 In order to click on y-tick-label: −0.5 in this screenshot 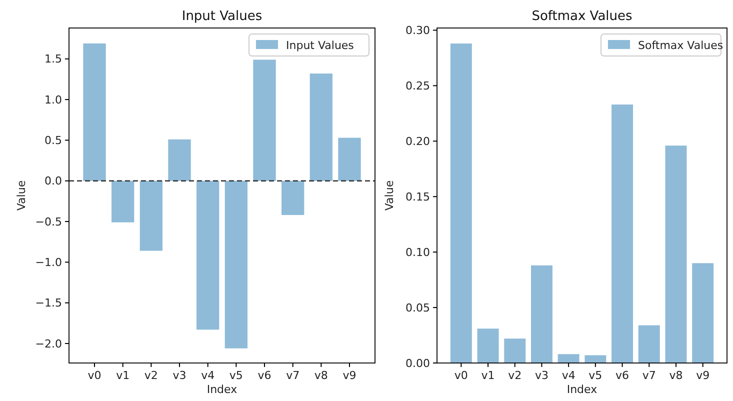, I will do `click(48, 221)`.